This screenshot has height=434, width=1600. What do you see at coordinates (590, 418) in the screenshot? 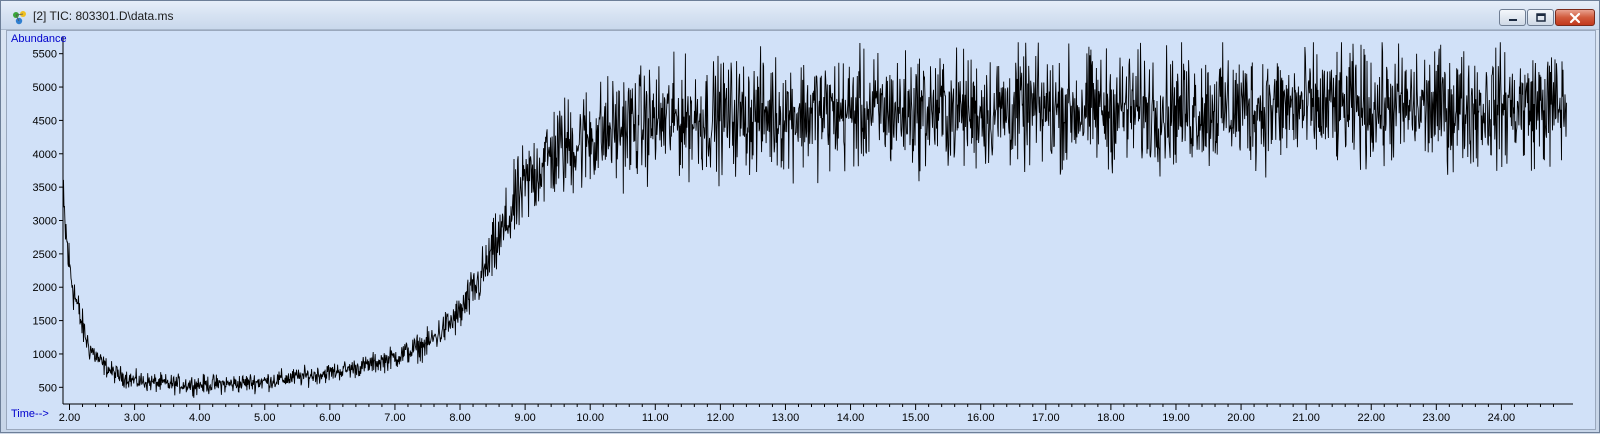
I see `x-tick-label: 10.00` at bounding box center [590, 418].